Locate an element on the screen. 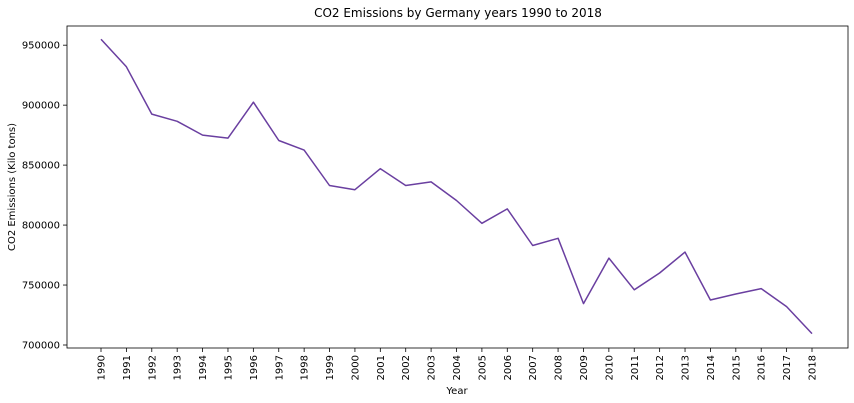  x-tick-label: 1991 is located at coordinates (127, 367).